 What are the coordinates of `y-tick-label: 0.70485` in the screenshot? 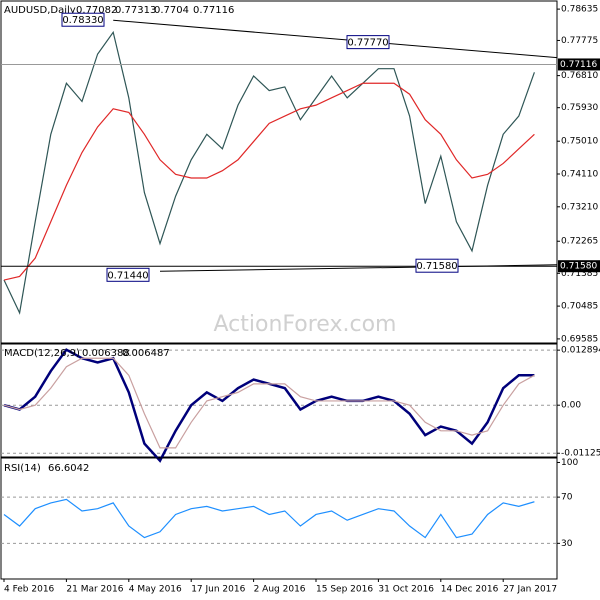 It's located at (579, 307).